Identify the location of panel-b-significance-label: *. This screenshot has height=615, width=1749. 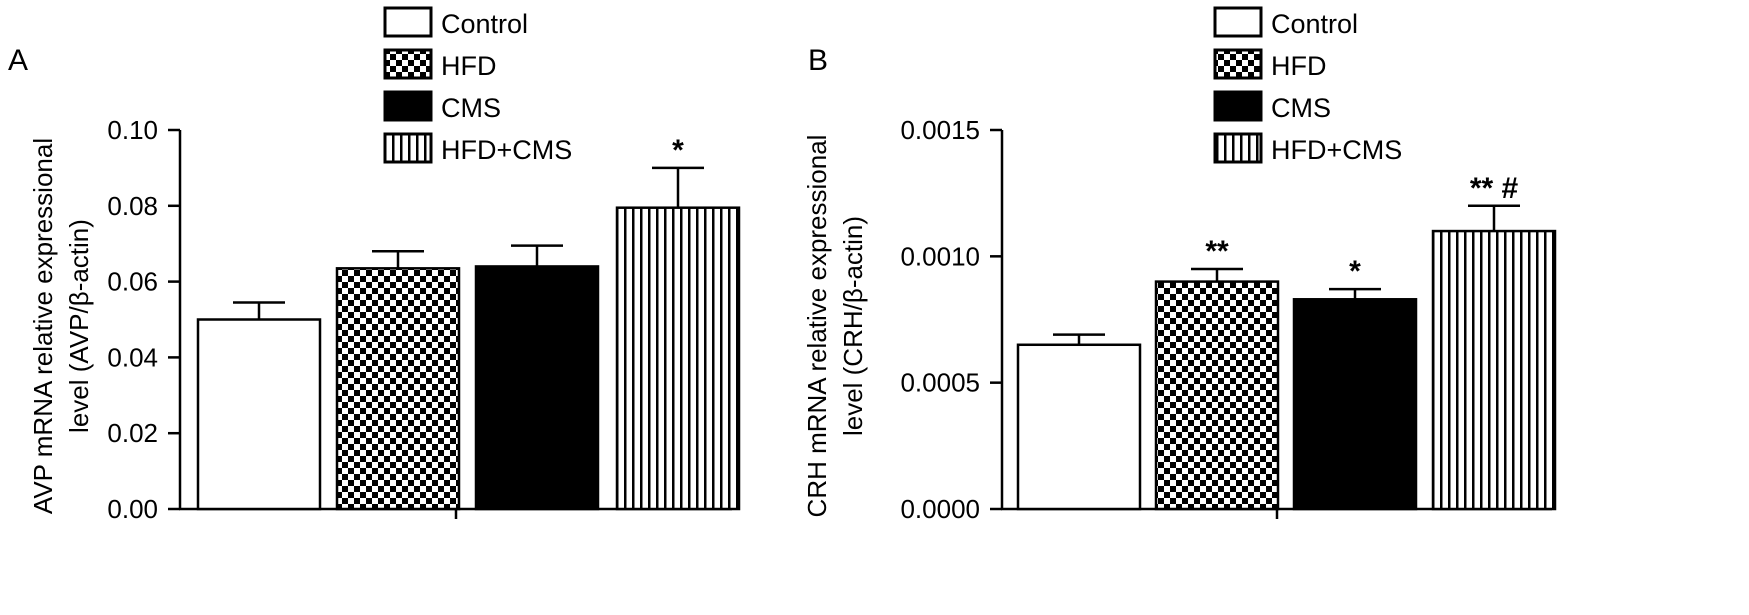
(1355, 271).